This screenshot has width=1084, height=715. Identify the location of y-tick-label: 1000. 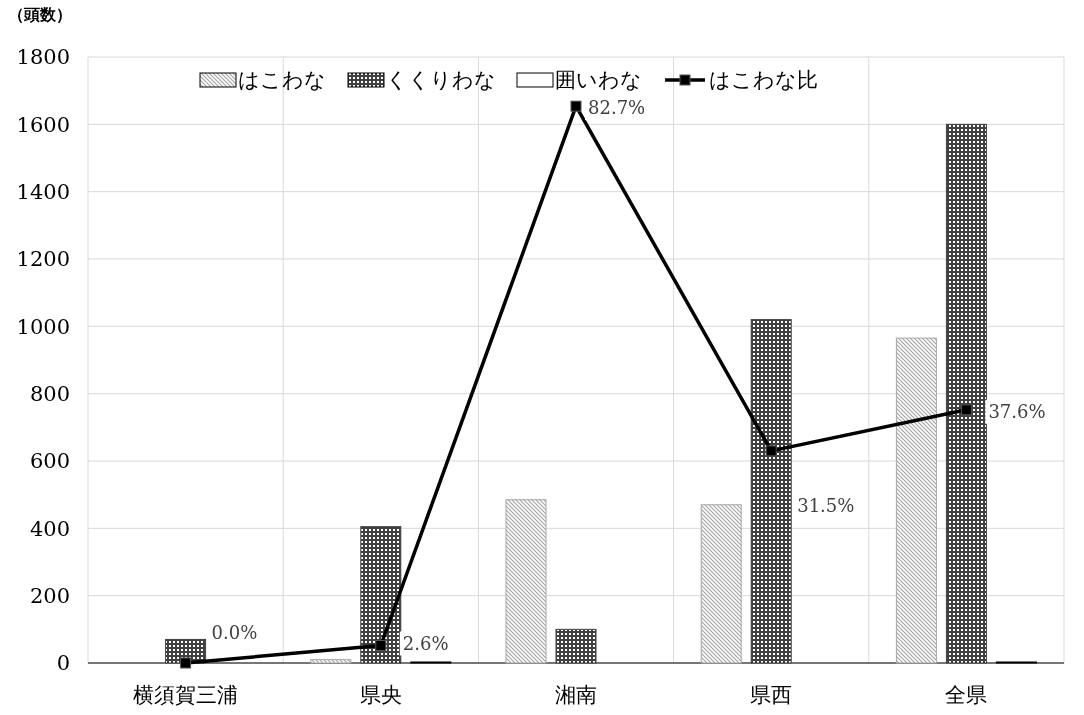
(43, 326).